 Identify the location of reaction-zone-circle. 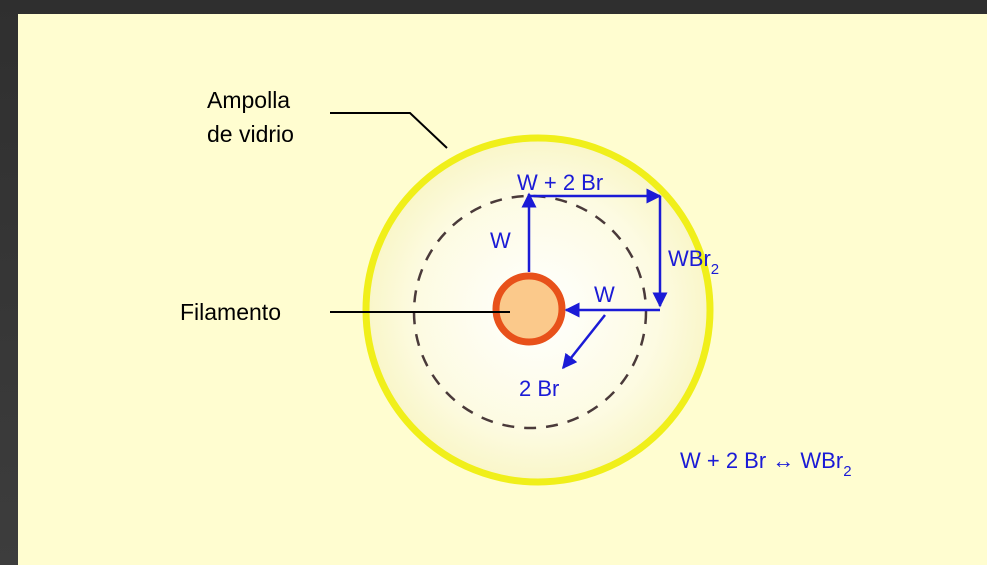
(530, 312).